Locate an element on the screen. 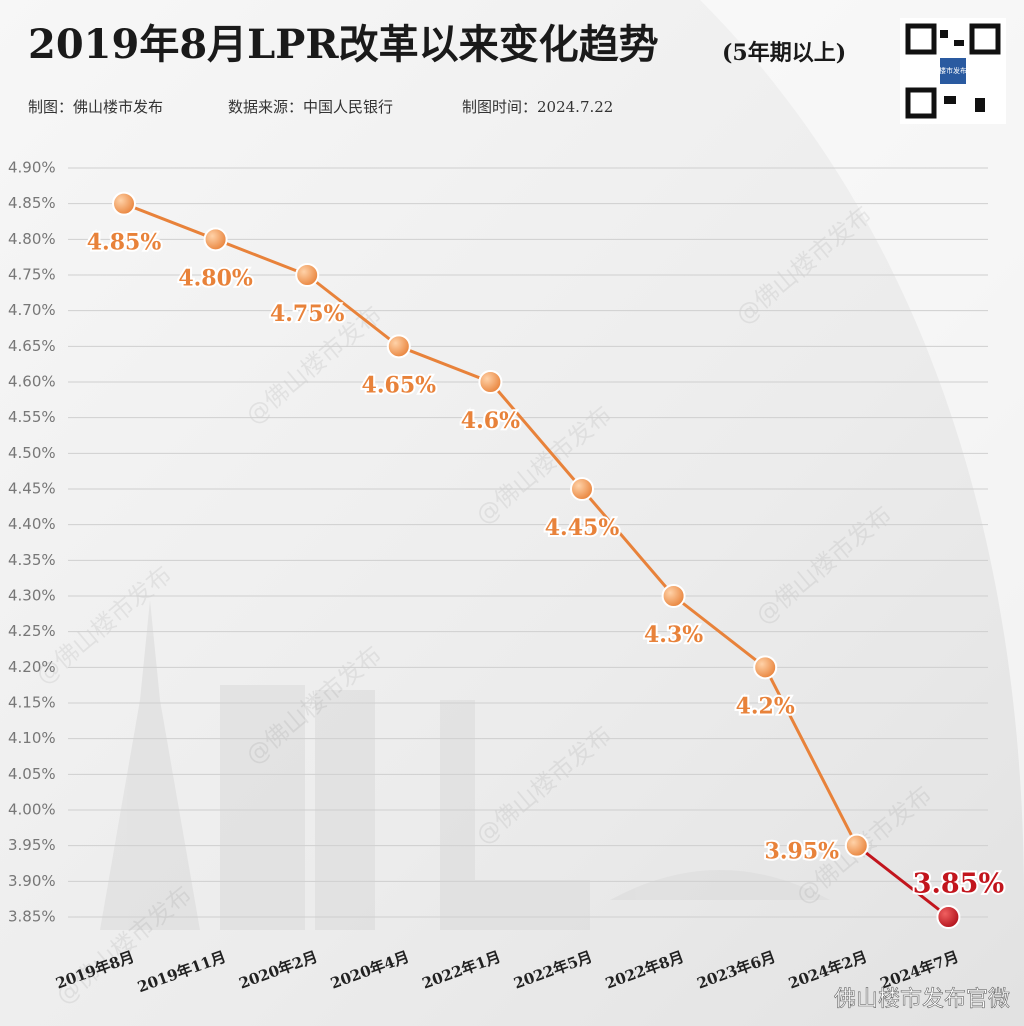 This screenshot has width=1024, height=1026. y-tick-label: 3.85% is located at coordinates (32, 917).